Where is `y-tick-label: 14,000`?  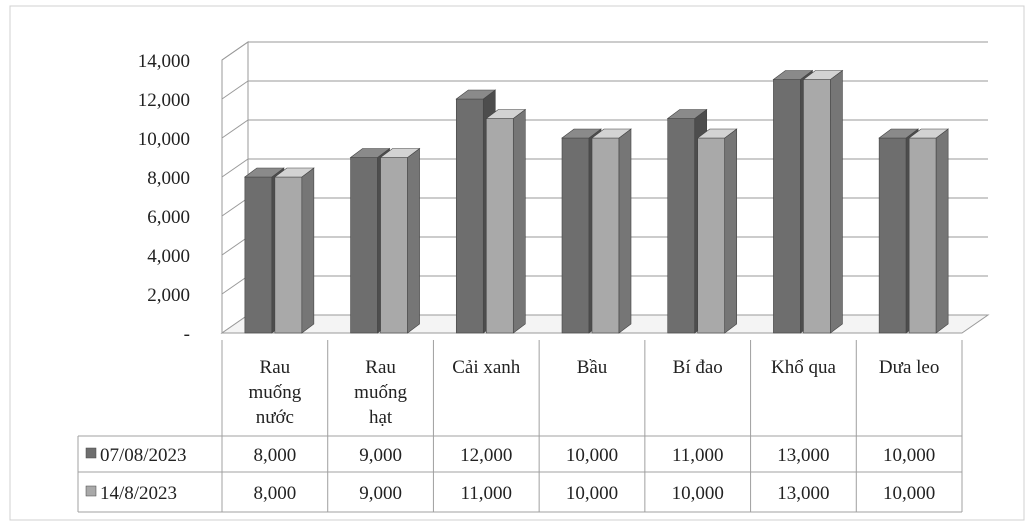 y-tick-label: 14,000 is located at coordinates (164, 61).